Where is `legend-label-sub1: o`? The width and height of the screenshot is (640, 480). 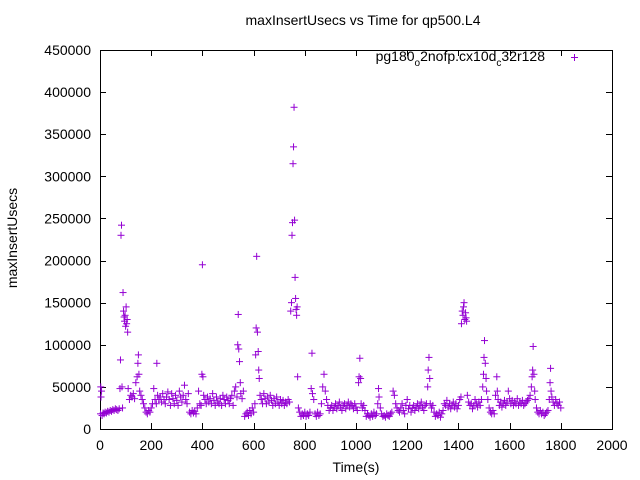 legend-label-sub1: o is located at coordinates (418, 63).